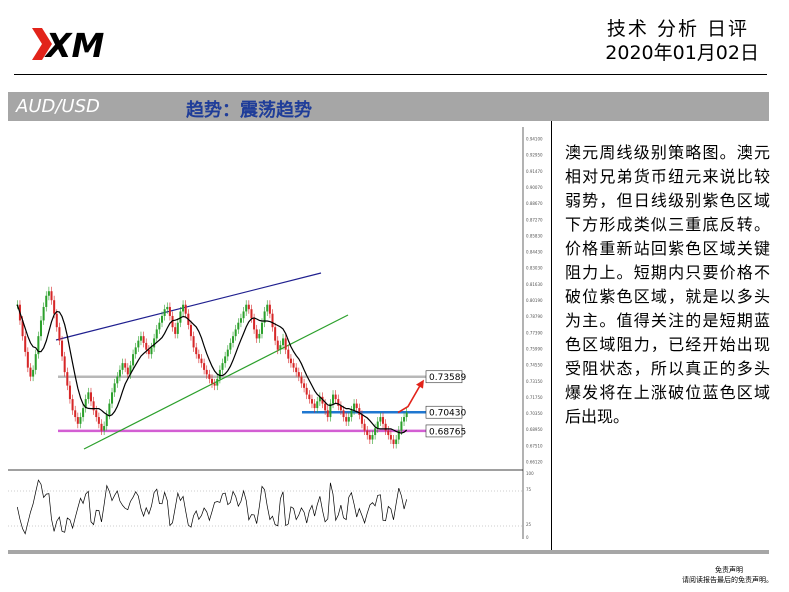 The height and width of the screenshot is (592, 789). Describe the element at coordinates (529, 524) in the screenshot. I see `oscillator-tick-label: 25` at that location.